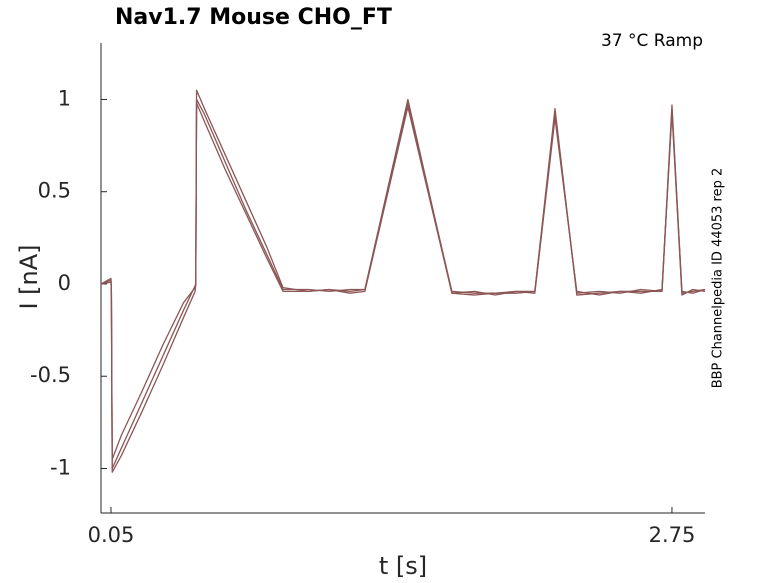  What do you see at coordinates (718, 278) in the screenshot?
I see `side-note: BBP Channelpedia ID 44053 rep 2` at bounding box center [718, 278].